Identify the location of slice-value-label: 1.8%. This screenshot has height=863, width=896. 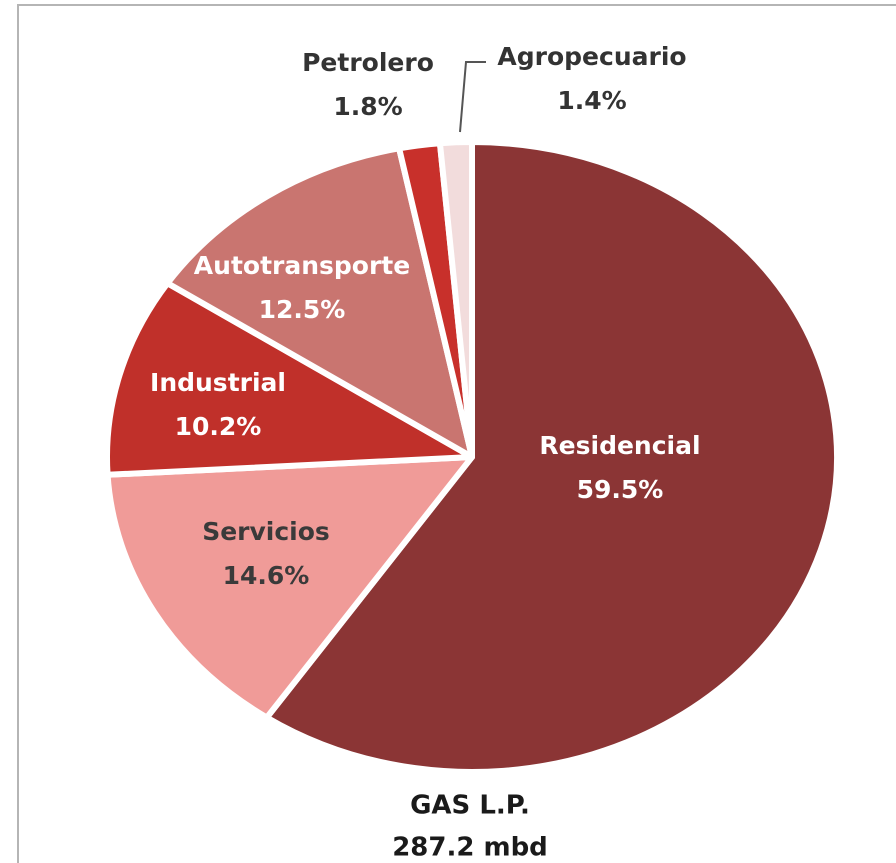
(367, 106).